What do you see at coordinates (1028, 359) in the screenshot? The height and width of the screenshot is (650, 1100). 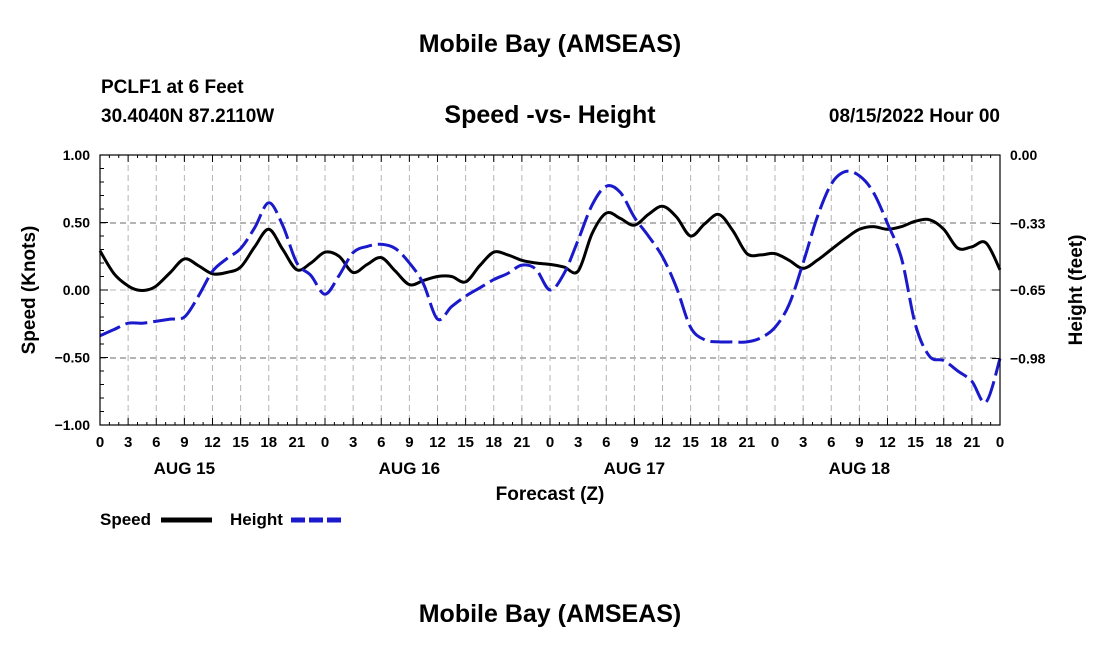 I see `y-right-tick-label: −0.98` at bounding box center [1028, 359].